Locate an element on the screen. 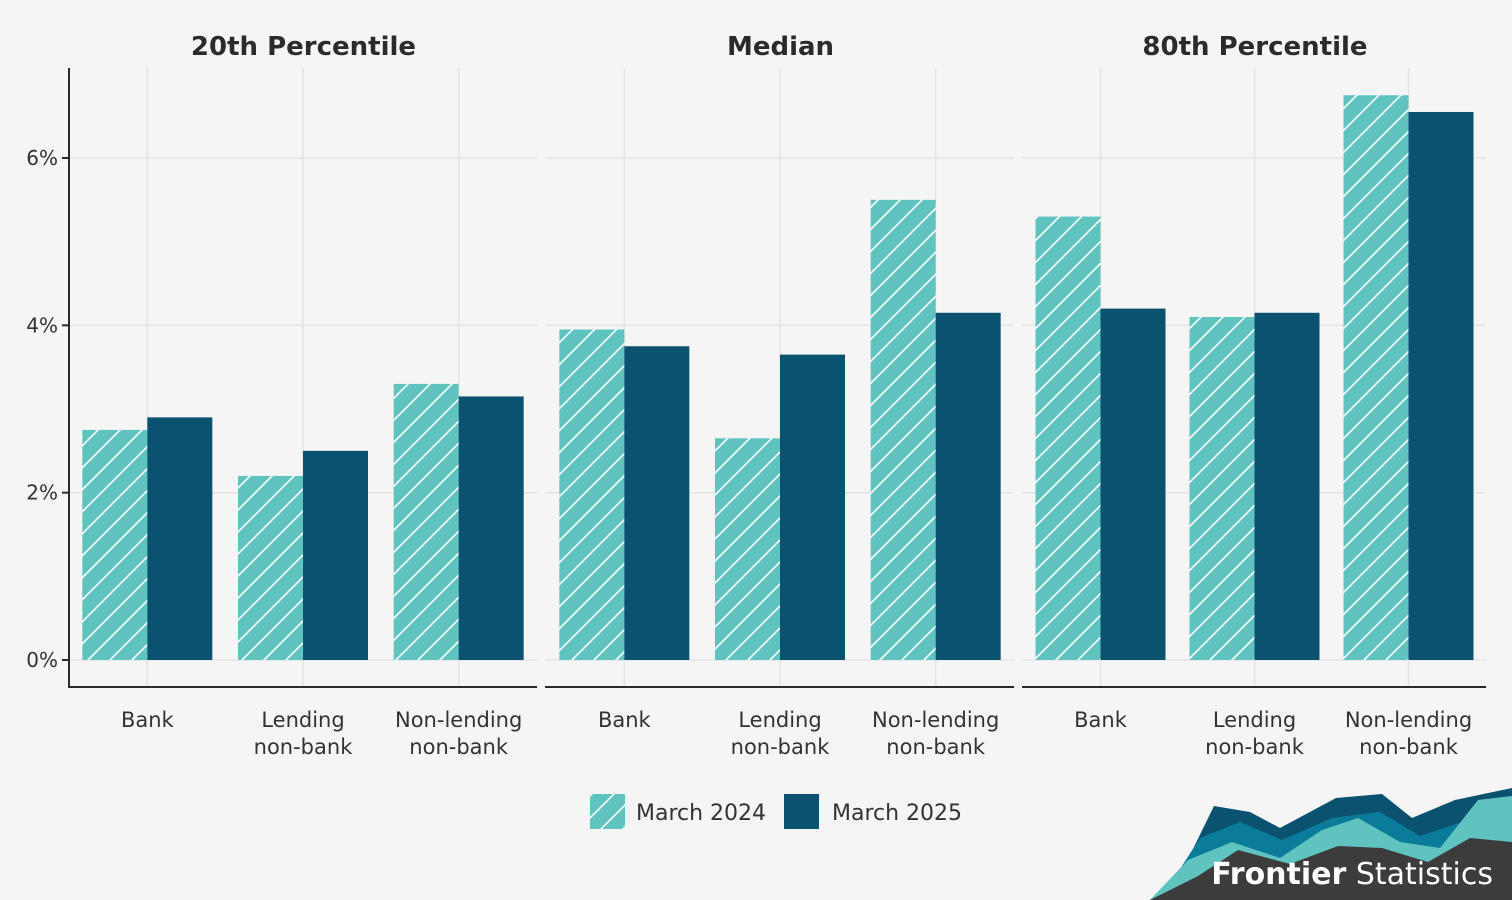 This screenshot has height=900, width=1512. logo-text: Frontier Statistics is located at coordinates (1352, 874).